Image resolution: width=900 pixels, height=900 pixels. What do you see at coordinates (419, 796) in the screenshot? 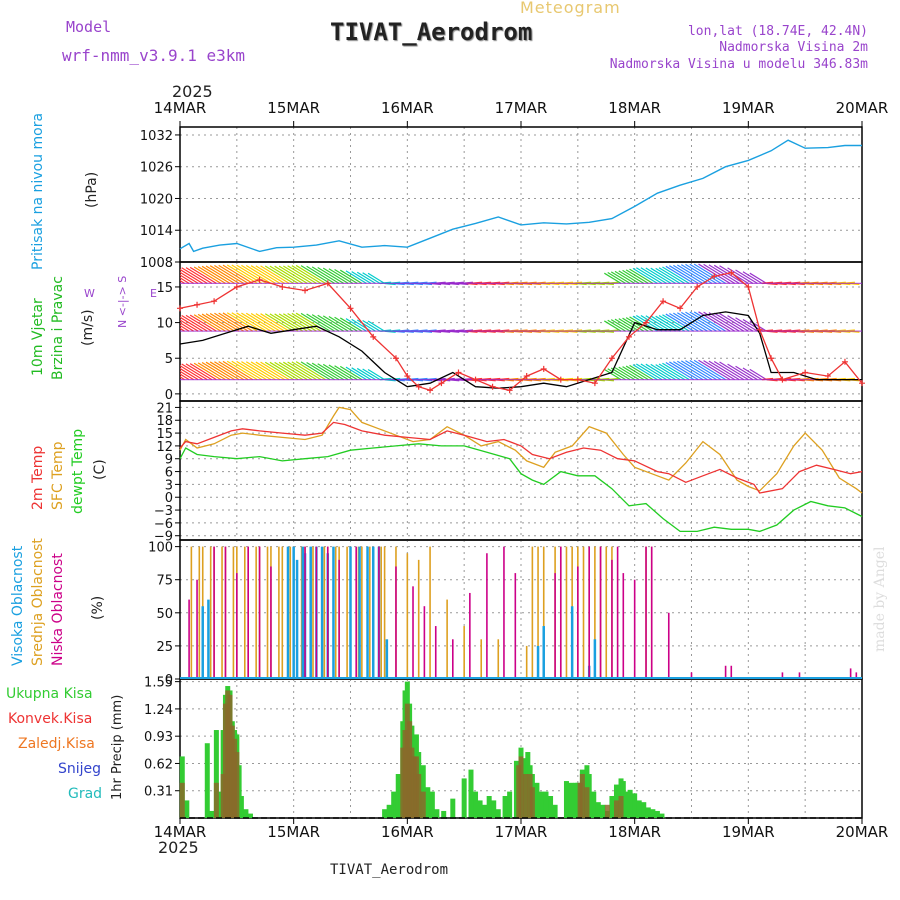
I see `precip-conv-bar` at bounding box center [419, 796].